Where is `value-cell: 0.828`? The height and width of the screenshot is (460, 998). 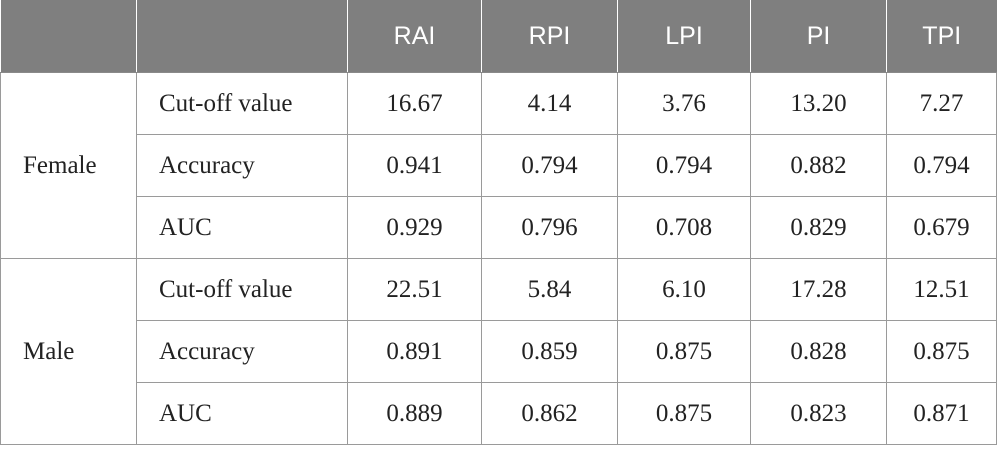 value-cell: 0.828 is located at coordinates (818, 351).